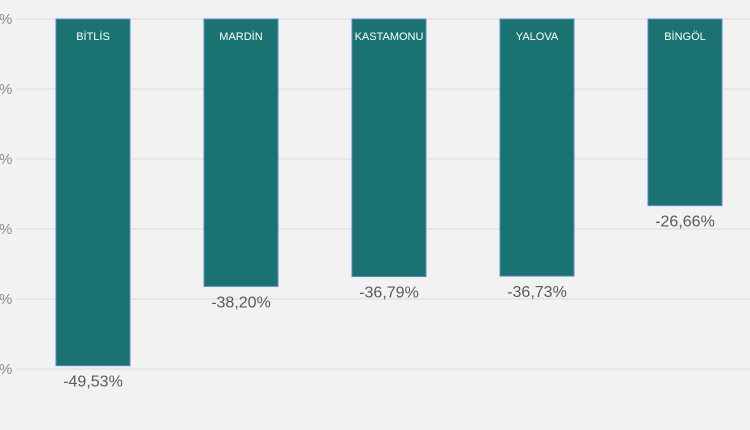  I want to click on data-label: -26,66%, so click(685, 222).